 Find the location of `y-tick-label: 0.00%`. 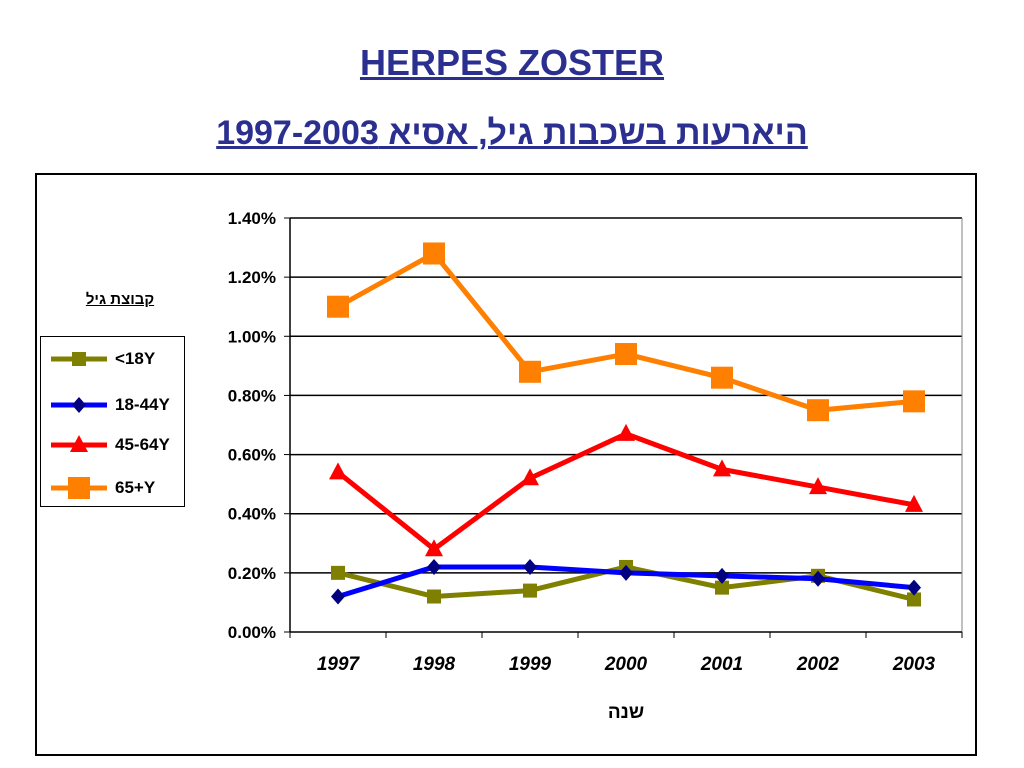

y-tick-label: 0.00% is located at coordinates (252, 632).